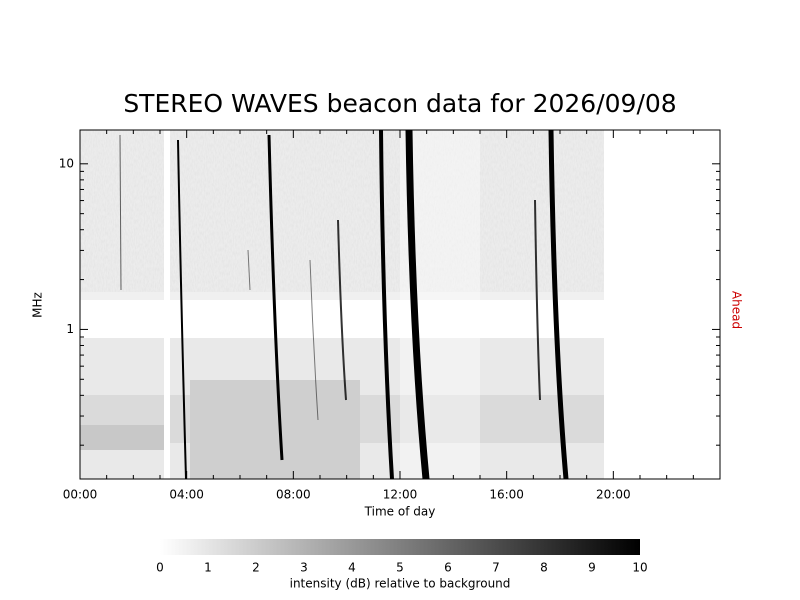  What do you see at coordinates (293, 495) in the screenshot?
I see `x-tick-label: 08:00` at bounding box center [293, 495].